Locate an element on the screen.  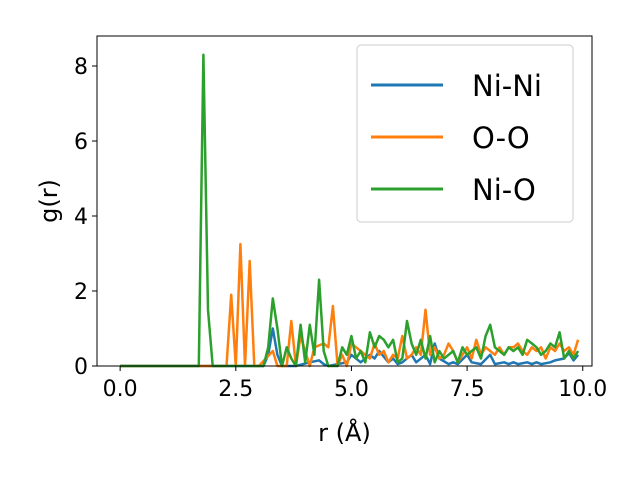
y-tick-label: 8 is located at coordinates (81, 67).